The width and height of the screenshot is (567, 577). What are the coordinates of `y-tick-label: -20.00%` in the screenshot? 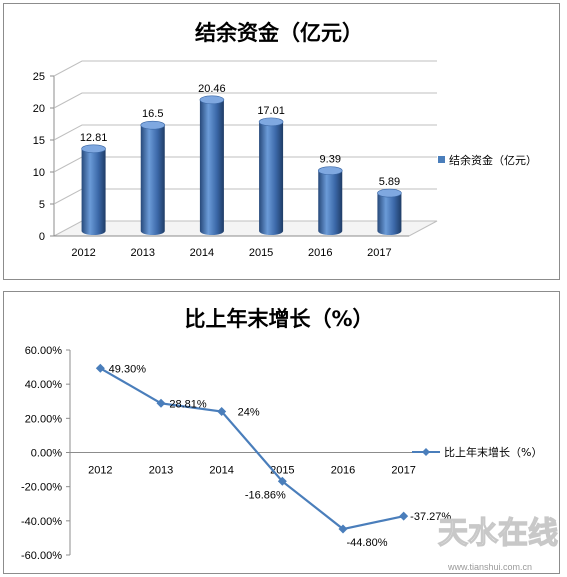 It's located at (41, 488).